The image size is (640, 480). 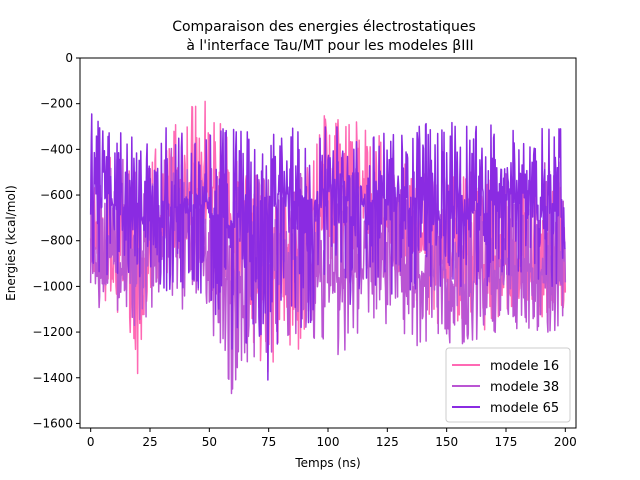 I want to click on legend: modele 16 modele 38 modele 65, so click(x=508, y=385).